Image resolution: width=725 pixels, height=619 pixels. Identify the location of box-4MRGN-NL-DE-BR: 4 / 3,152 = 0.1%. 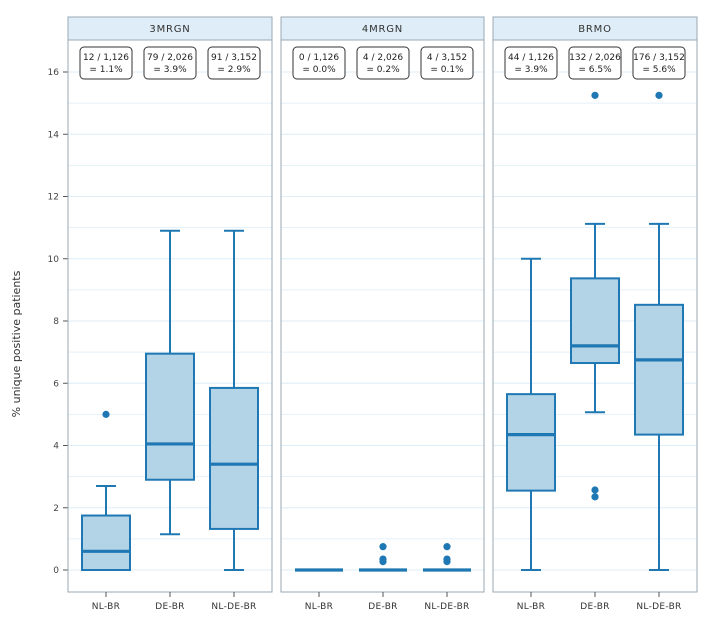
(447, 309).